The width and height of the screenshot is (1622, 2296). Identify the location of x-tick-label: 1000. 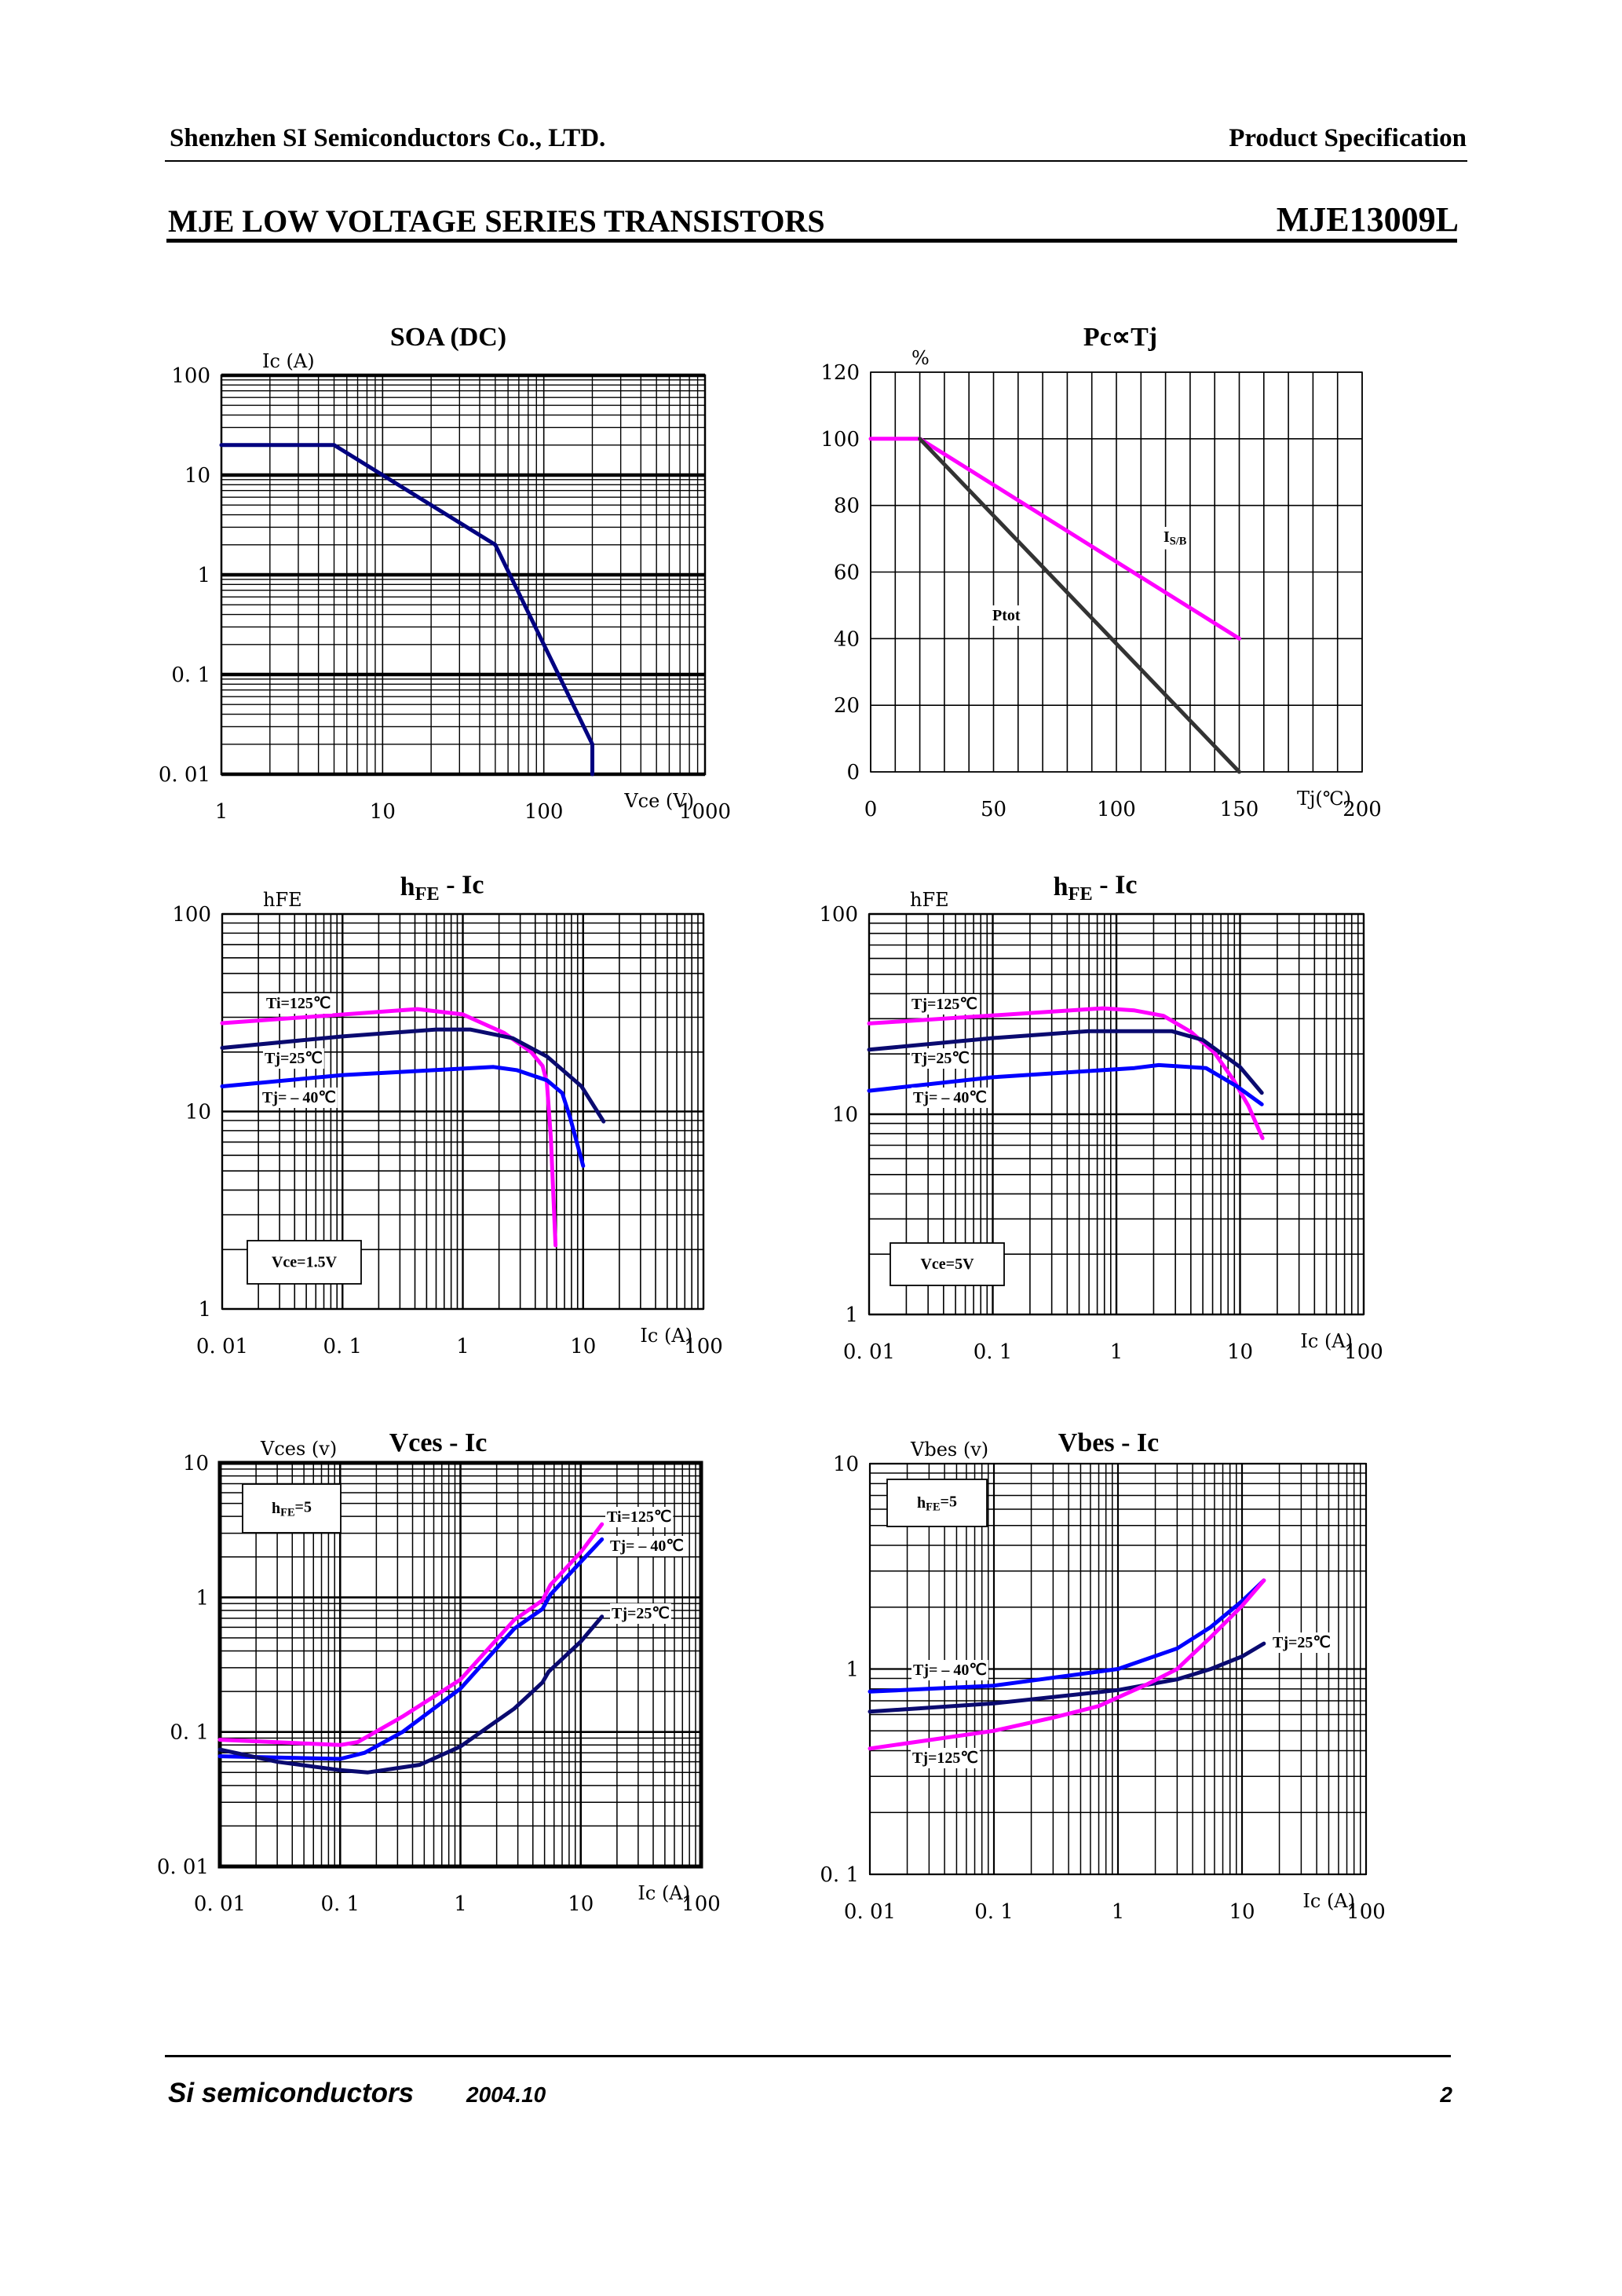
(705, 812).